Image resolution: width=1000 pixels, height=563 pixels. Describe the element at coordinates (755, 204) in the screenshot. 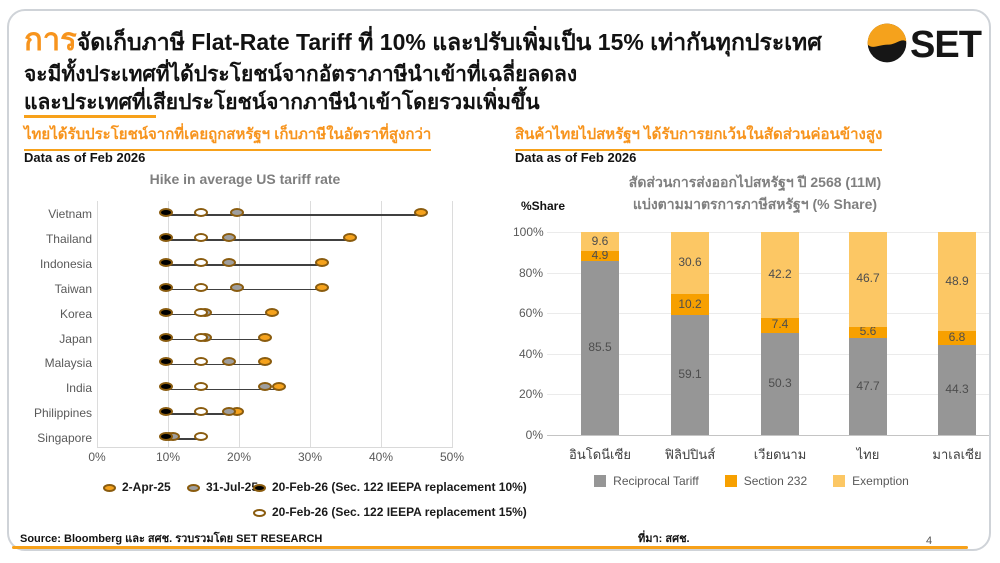

I see `stacked-chart-title-line2: แบ่งตามมาตรการภาษีสหรัฐฯ (% Share)` at that location.